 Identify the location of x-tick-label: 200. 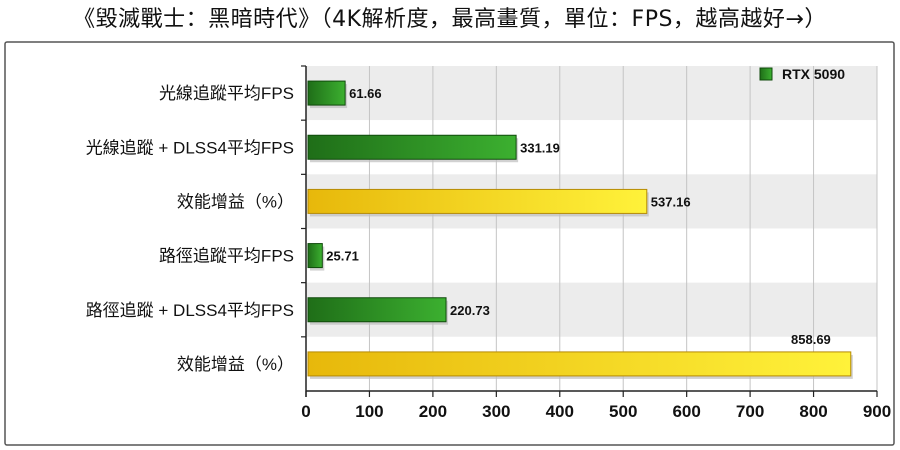
(433, 411).